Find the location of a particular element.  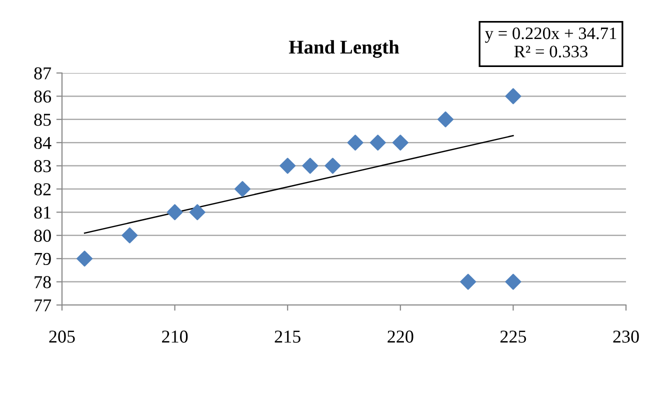

y-tick-label: 81 is located at coordinates (42, 212).